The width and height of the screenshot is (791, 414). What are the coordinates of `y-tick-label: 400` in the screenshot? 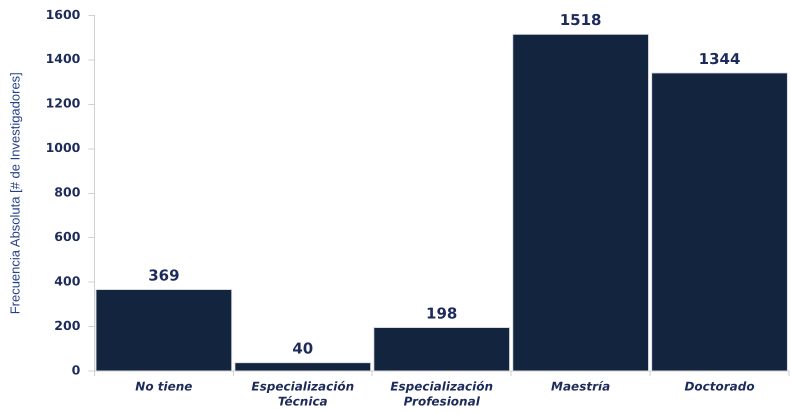 It's located at (67, 280).